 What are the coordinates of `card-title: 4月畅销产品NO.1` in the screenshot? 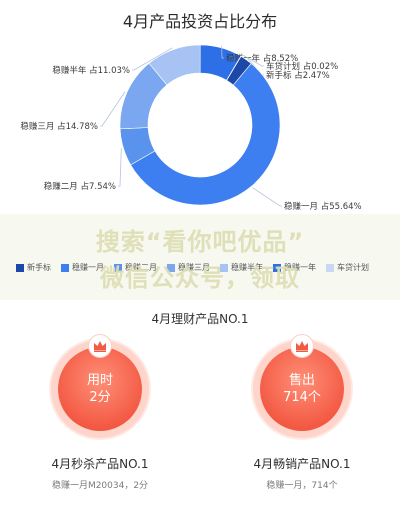 It's located at (302, 464).